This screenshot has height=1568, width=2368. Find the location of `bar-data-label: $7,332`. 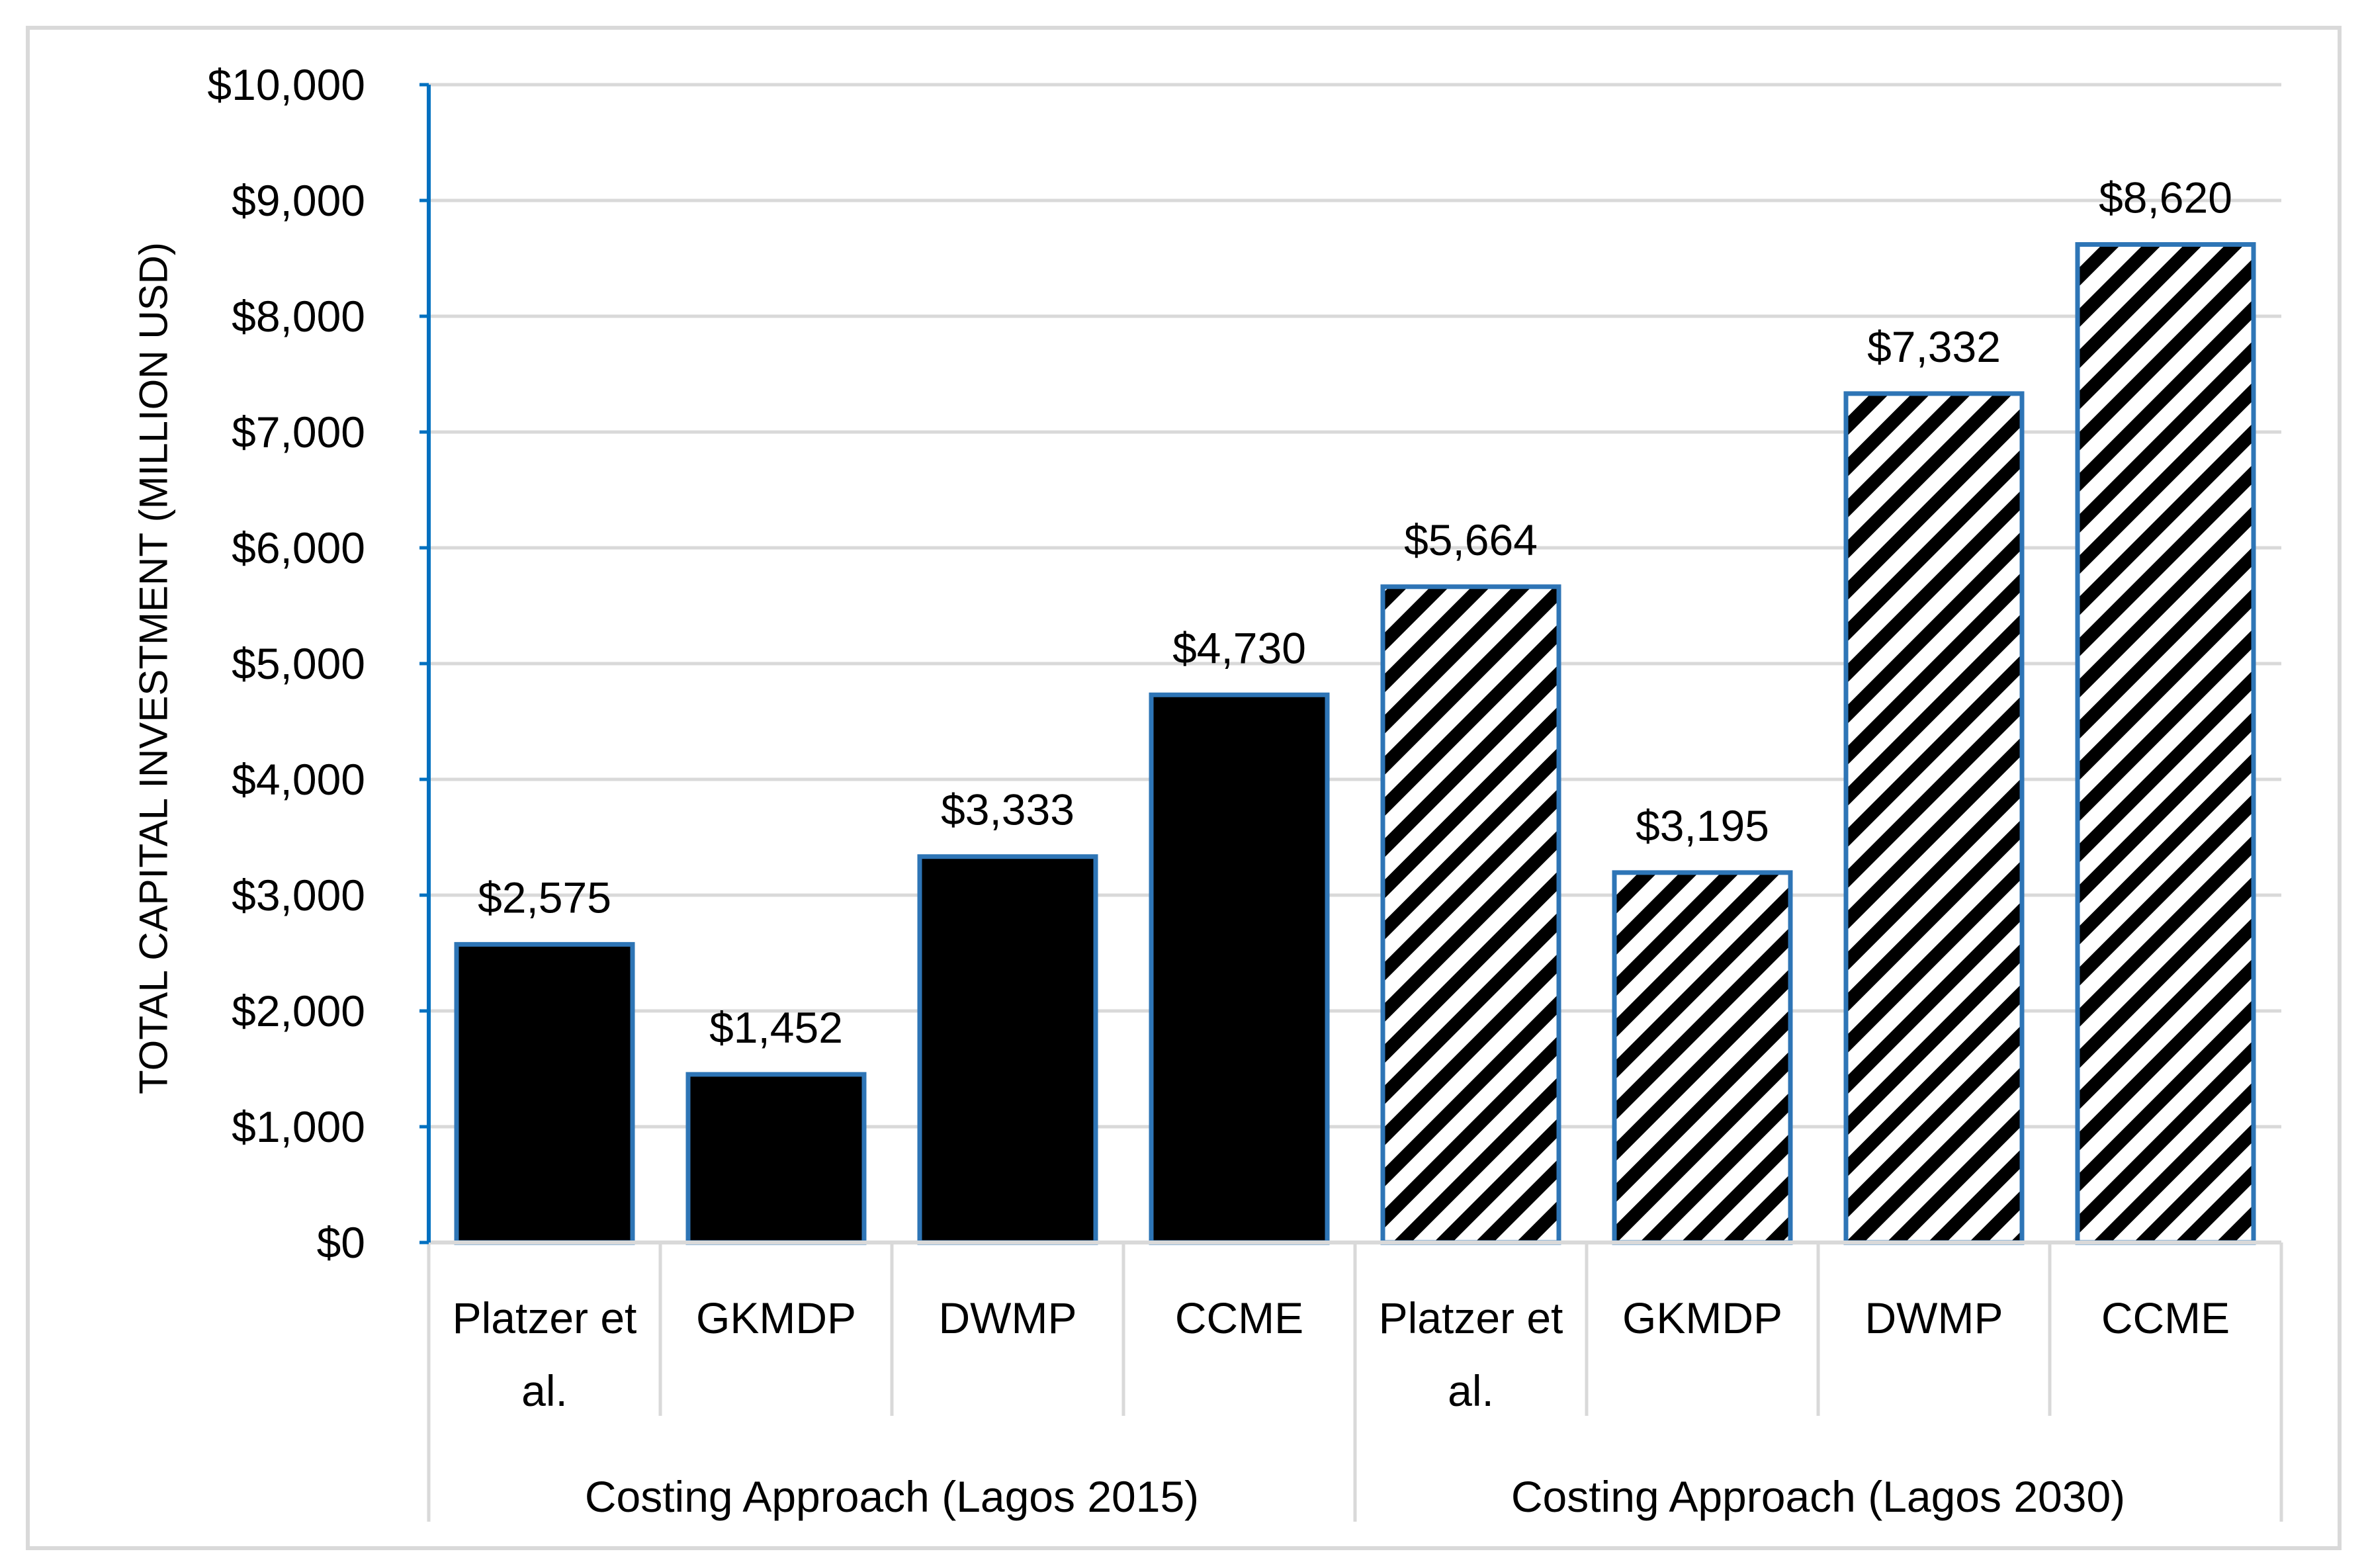

bar-data-label: $7,332 is located at coordinates (1934, 346).